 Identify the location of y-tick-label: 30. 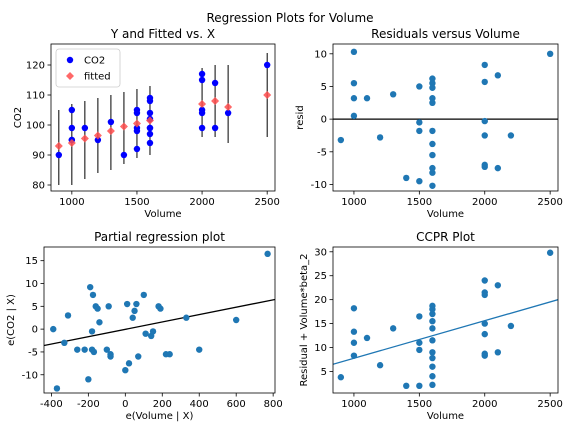
(320, 252).